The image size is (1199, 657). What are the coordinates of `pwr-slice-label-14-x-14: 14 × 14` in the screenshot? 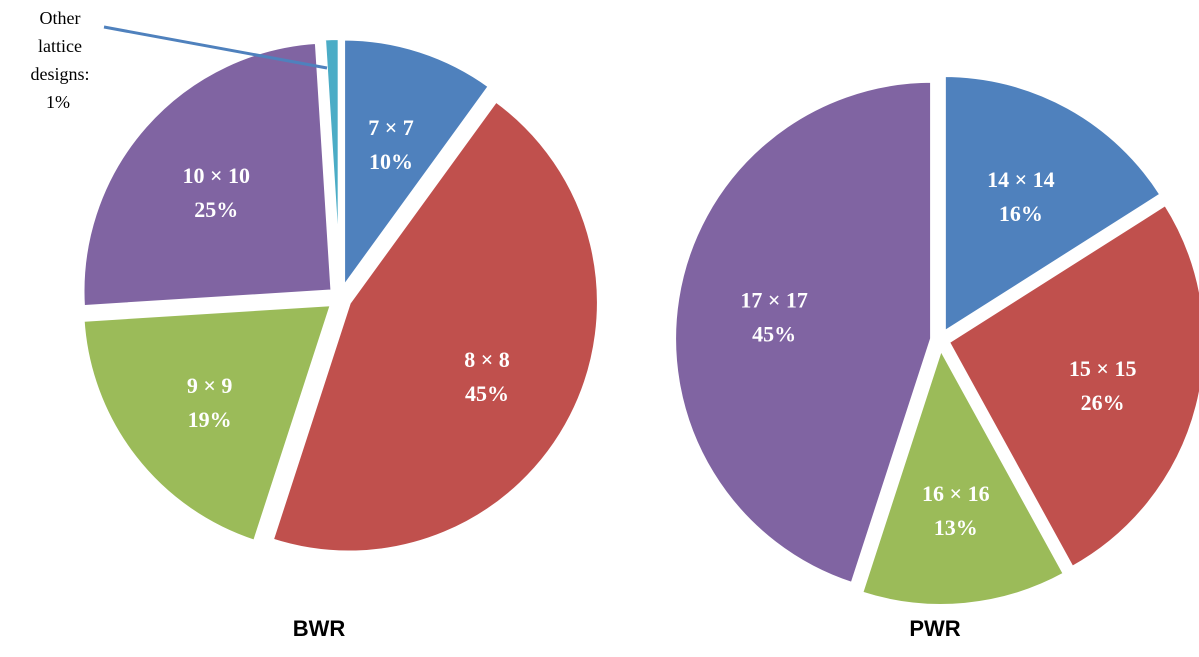 It's located at (1021, 179).